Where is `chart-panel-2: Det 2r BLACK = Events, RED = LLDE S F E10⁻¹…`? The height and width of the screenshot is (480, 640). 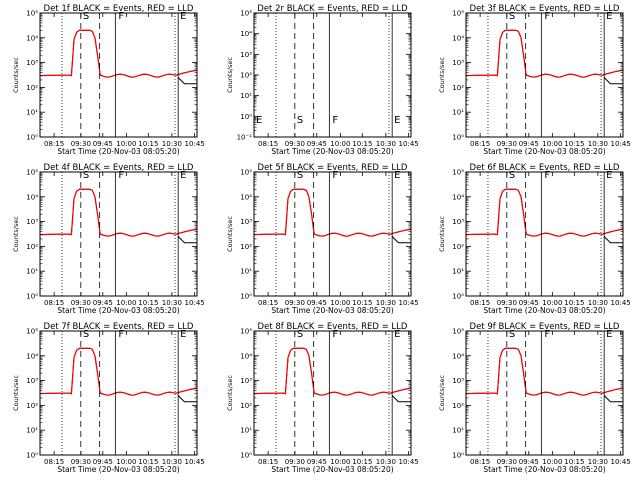 chart-panel-2: Det 2r BLACK = Events, RED = LLDE S F E10⁻¹… is located at coordinates (322, 80).